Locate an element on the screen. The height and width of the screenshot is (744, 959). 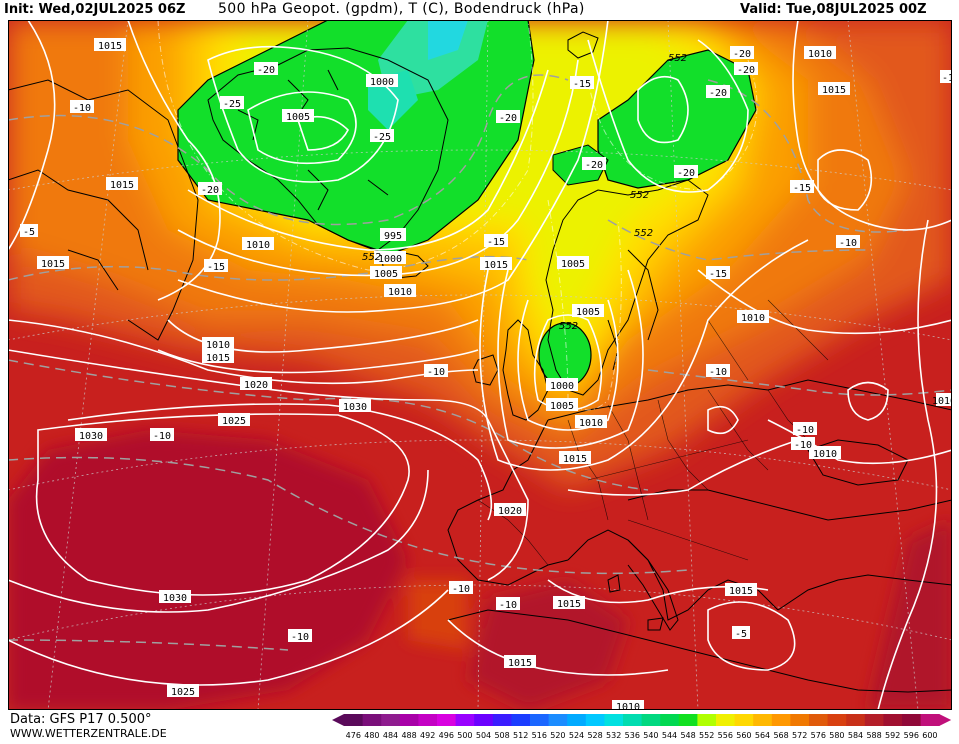
legend-tick-label: 540 is located at coordinates (650, 735).